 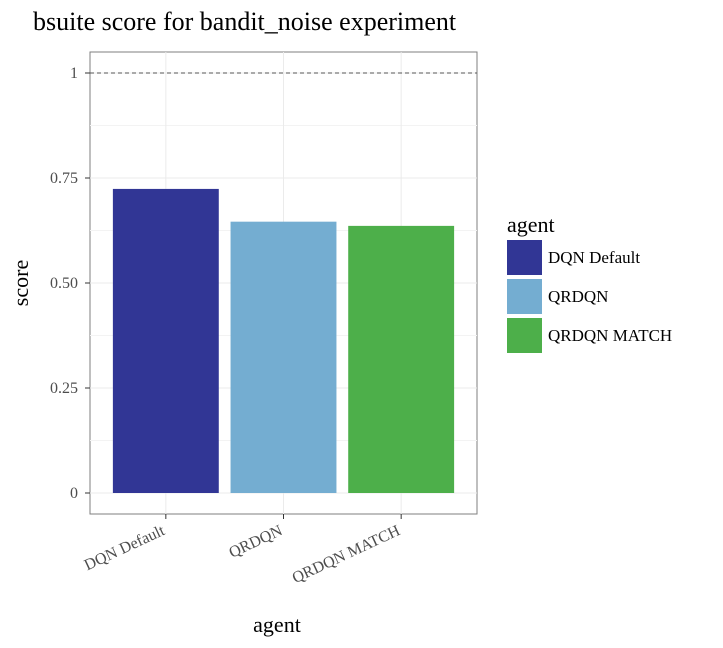 I want to click on legend-label: QRDQN, so click(x=578, y=296).